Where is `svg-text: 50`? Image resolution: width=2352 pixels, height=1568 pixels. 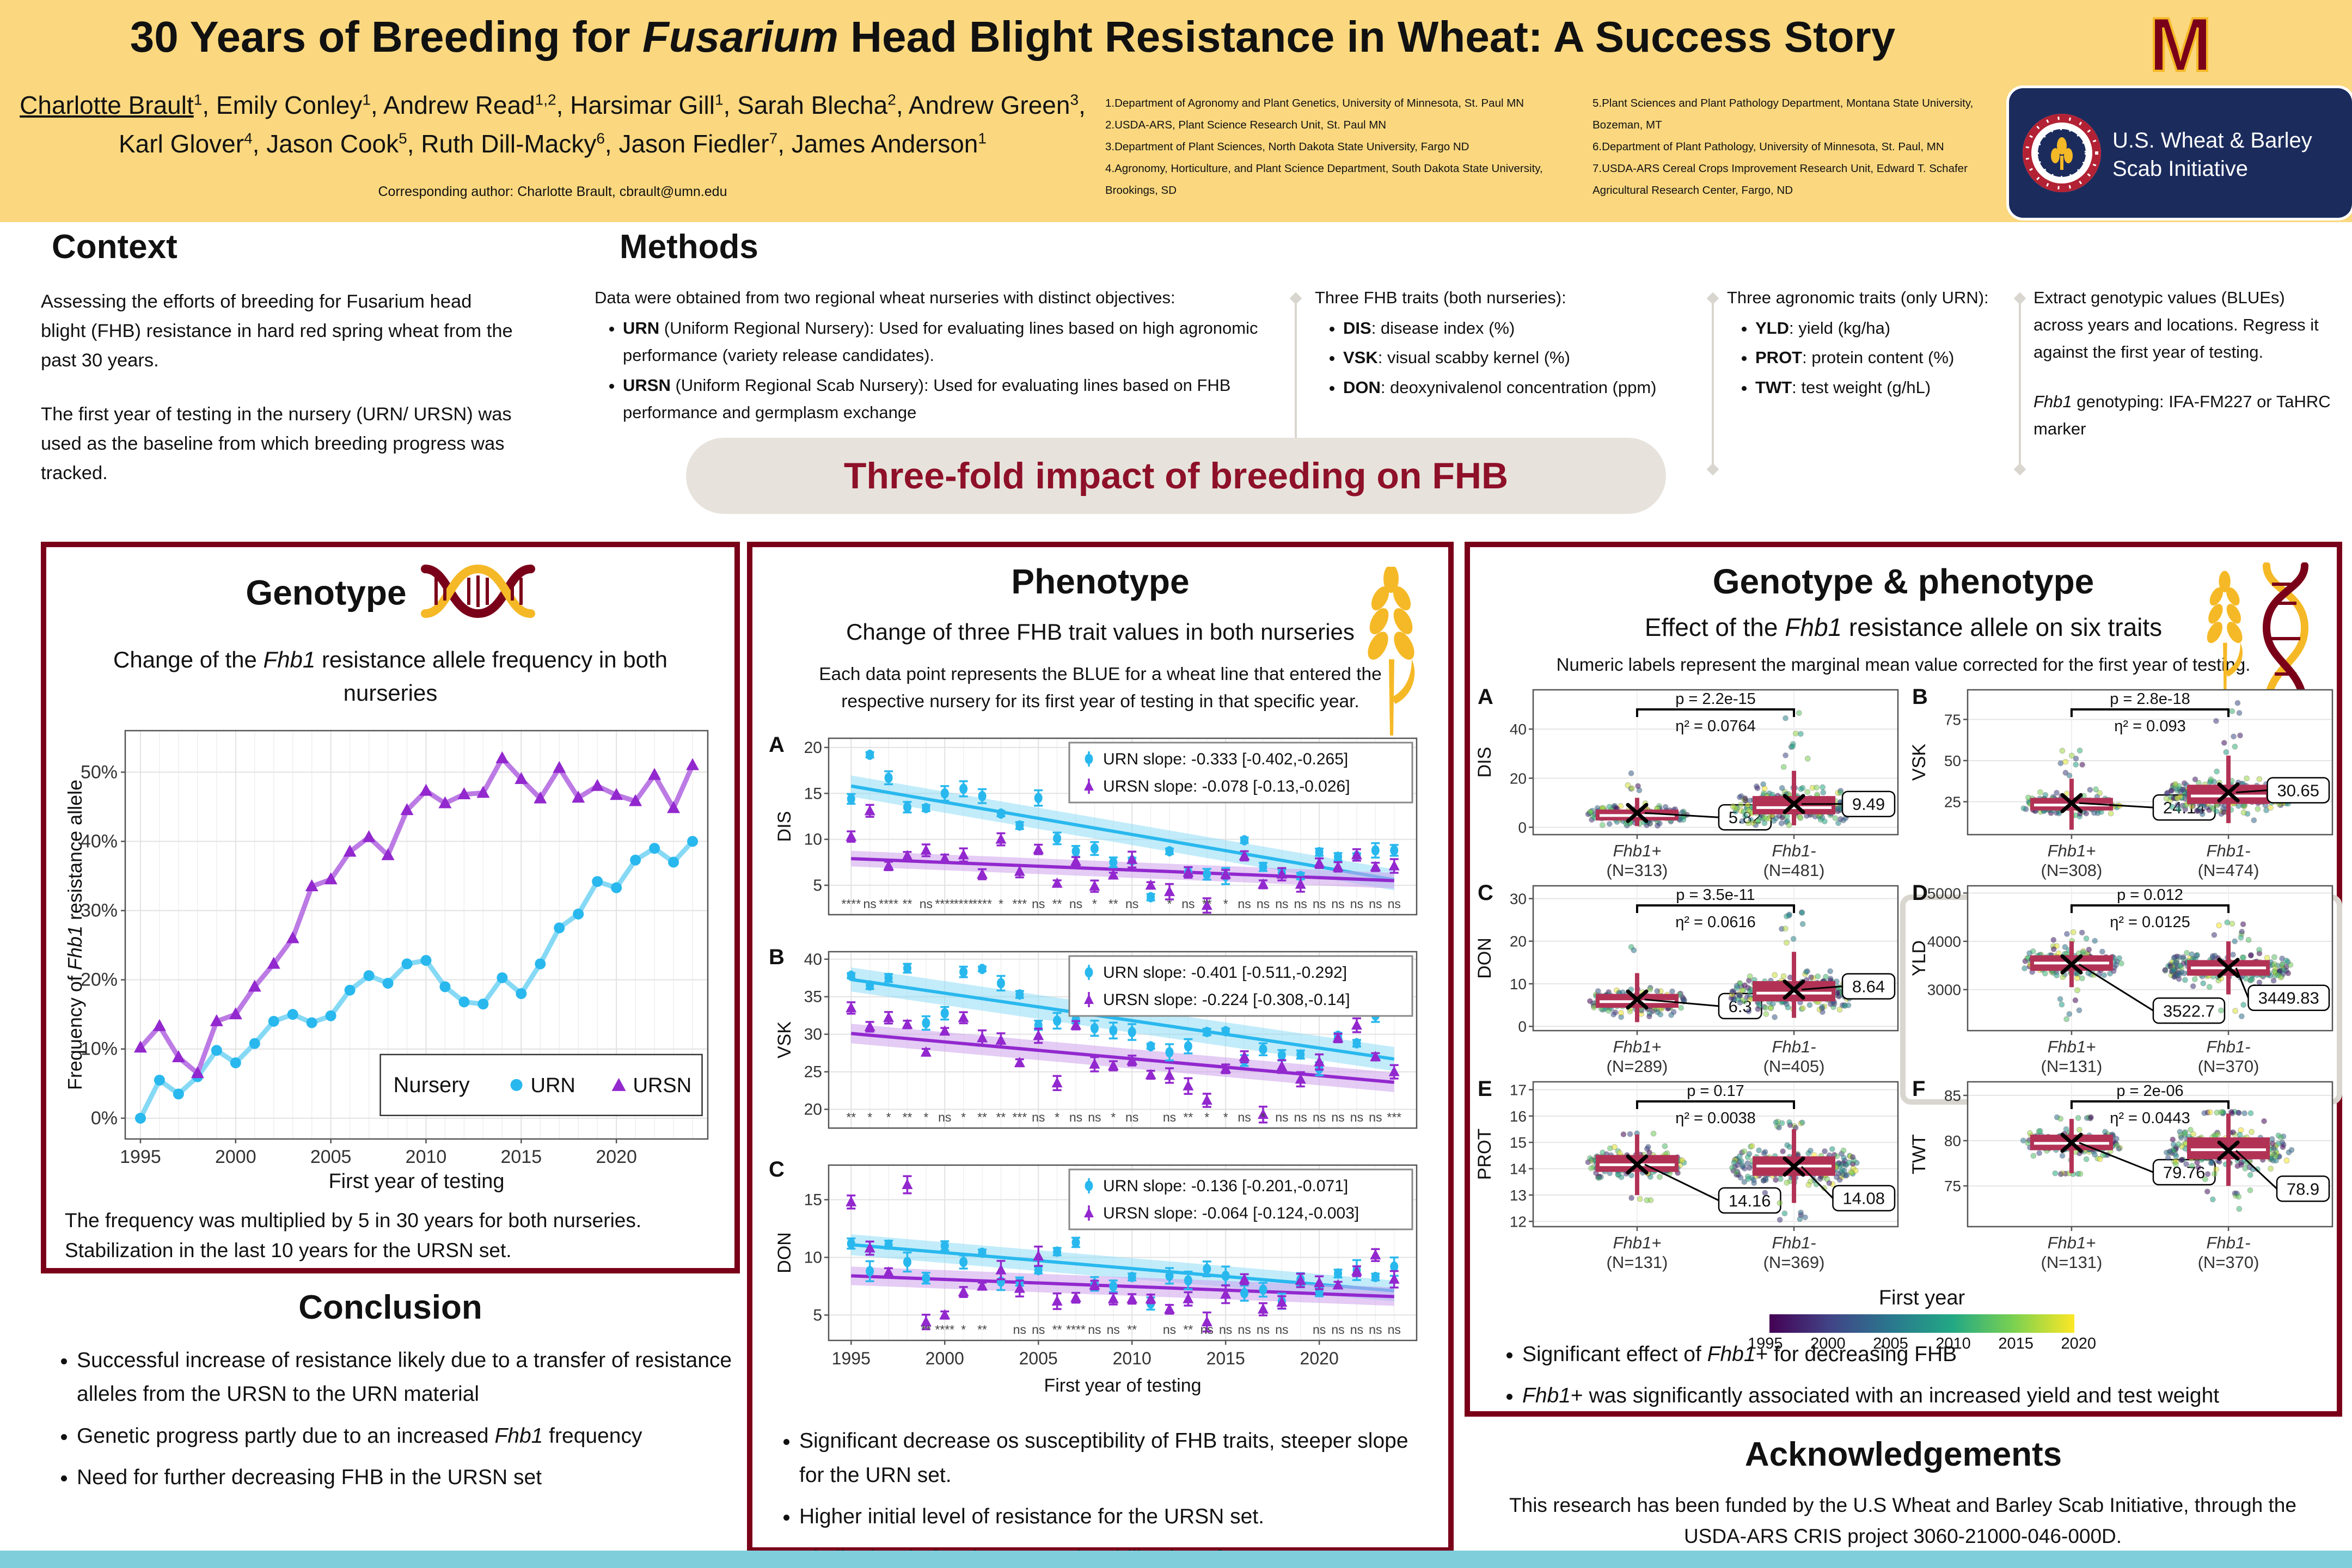
svg-text: 50 is located at coordinates (1952, 760).